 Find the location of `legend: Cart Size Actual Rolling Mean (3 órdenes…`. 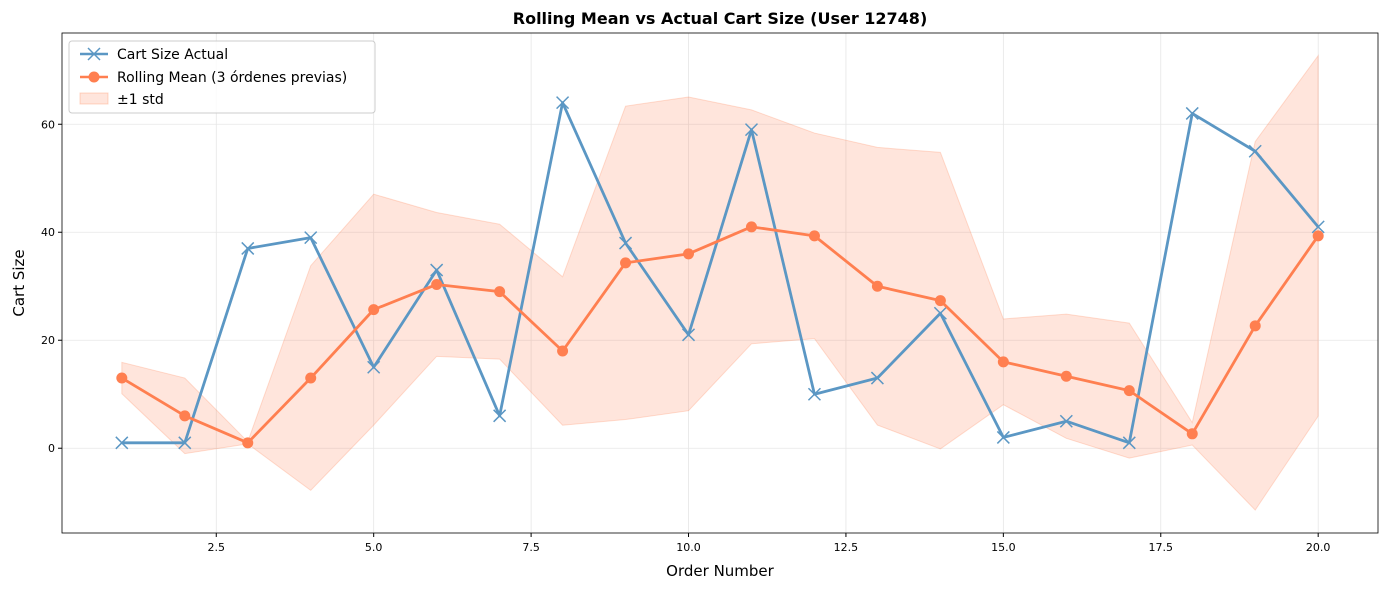

legend: Cart Size Actual Rolling Mean (3 órdenes… is located at coordinates (222, 77).